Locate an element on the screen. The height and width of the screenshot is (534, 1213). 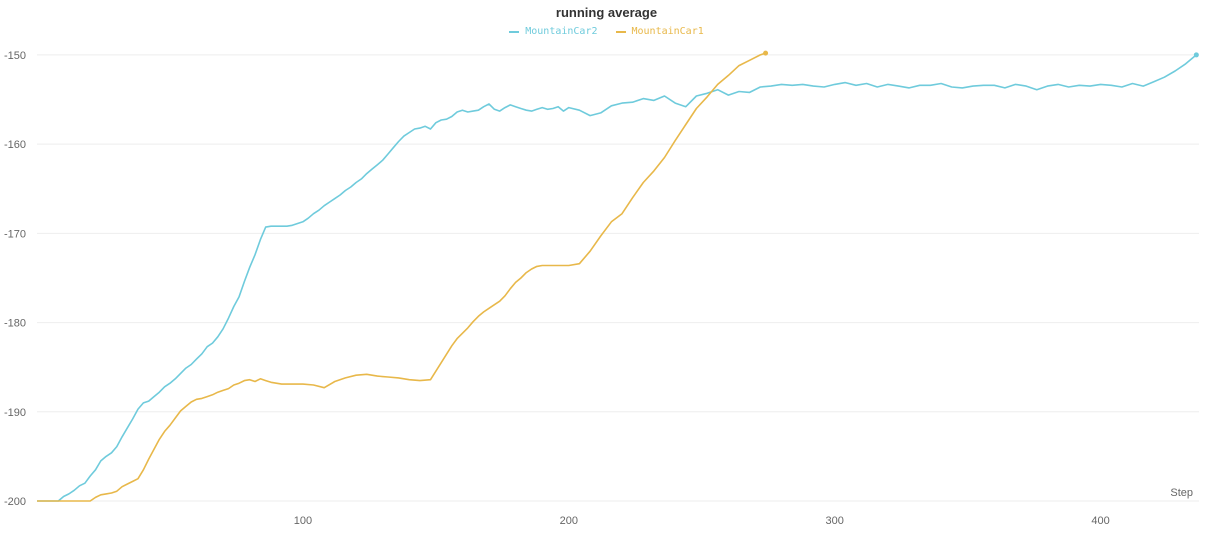
legend-item-mountaincar1: MountainCar1 is located at coordinates (659, 31).